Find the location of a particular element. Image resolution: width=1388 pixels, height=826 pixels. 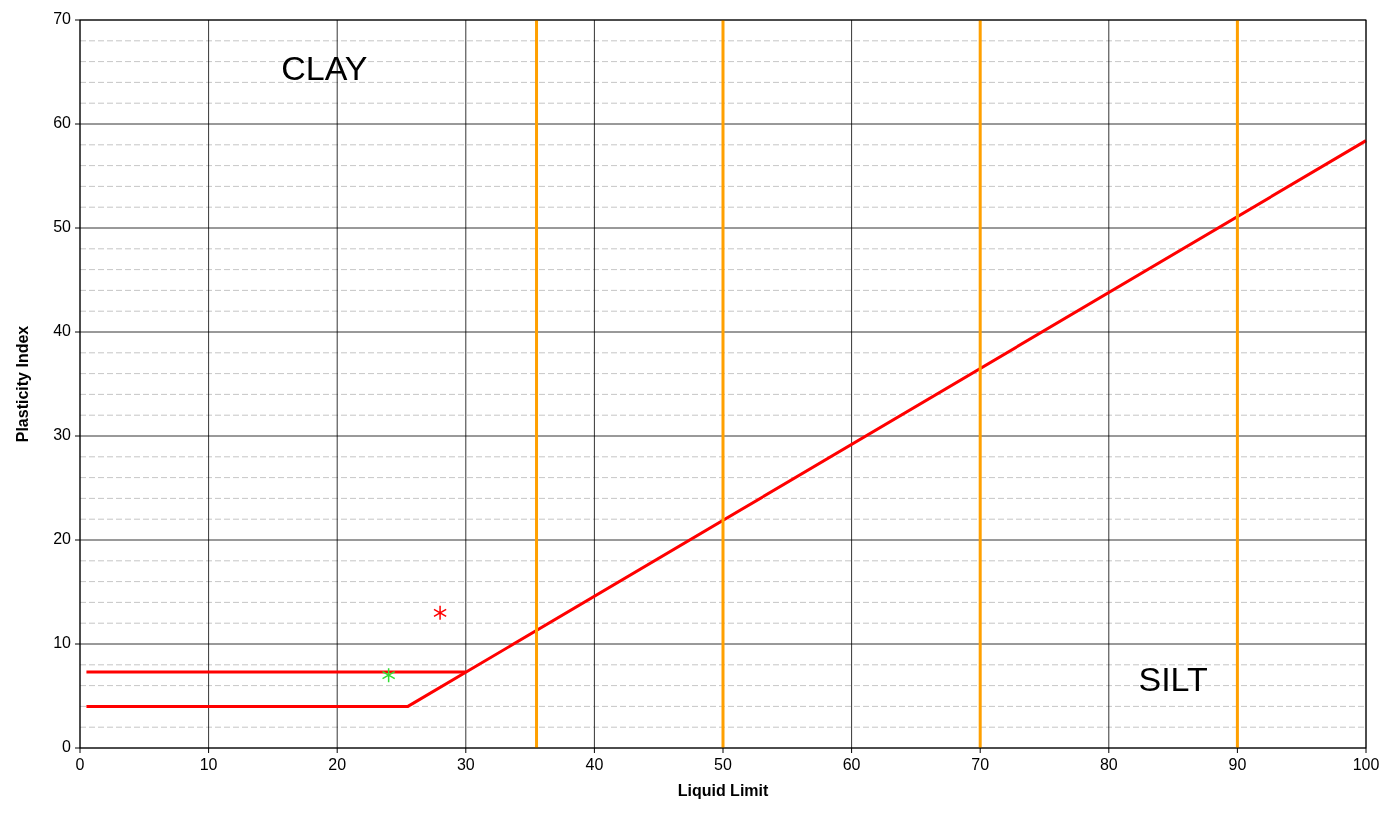

x-tick-label: 70 is located at coordinates (980, 764).